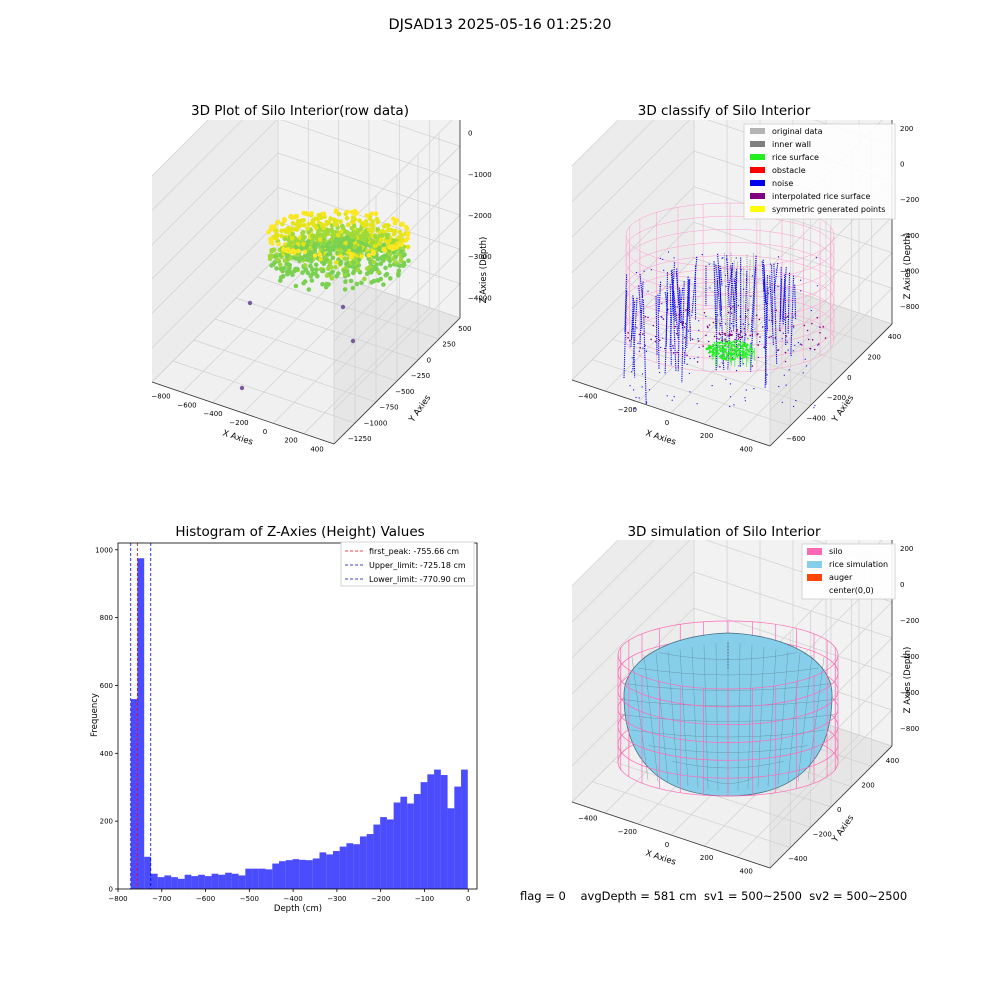 The image size is (1000, 1000). I want to click on legend-swatch-inner-wall, so click(757, 144).